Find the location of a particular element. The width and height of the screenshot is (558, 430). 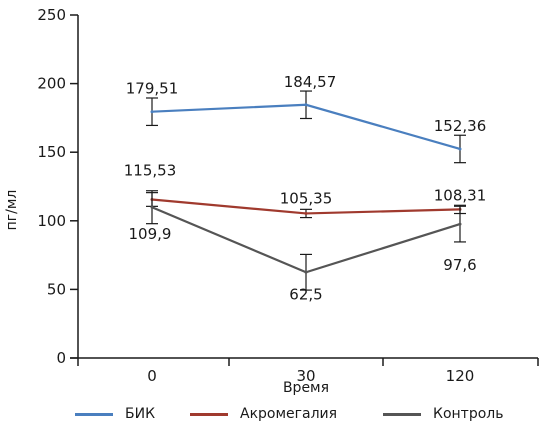

legend-item-bik: БИК is located at coordinates (115, 414).